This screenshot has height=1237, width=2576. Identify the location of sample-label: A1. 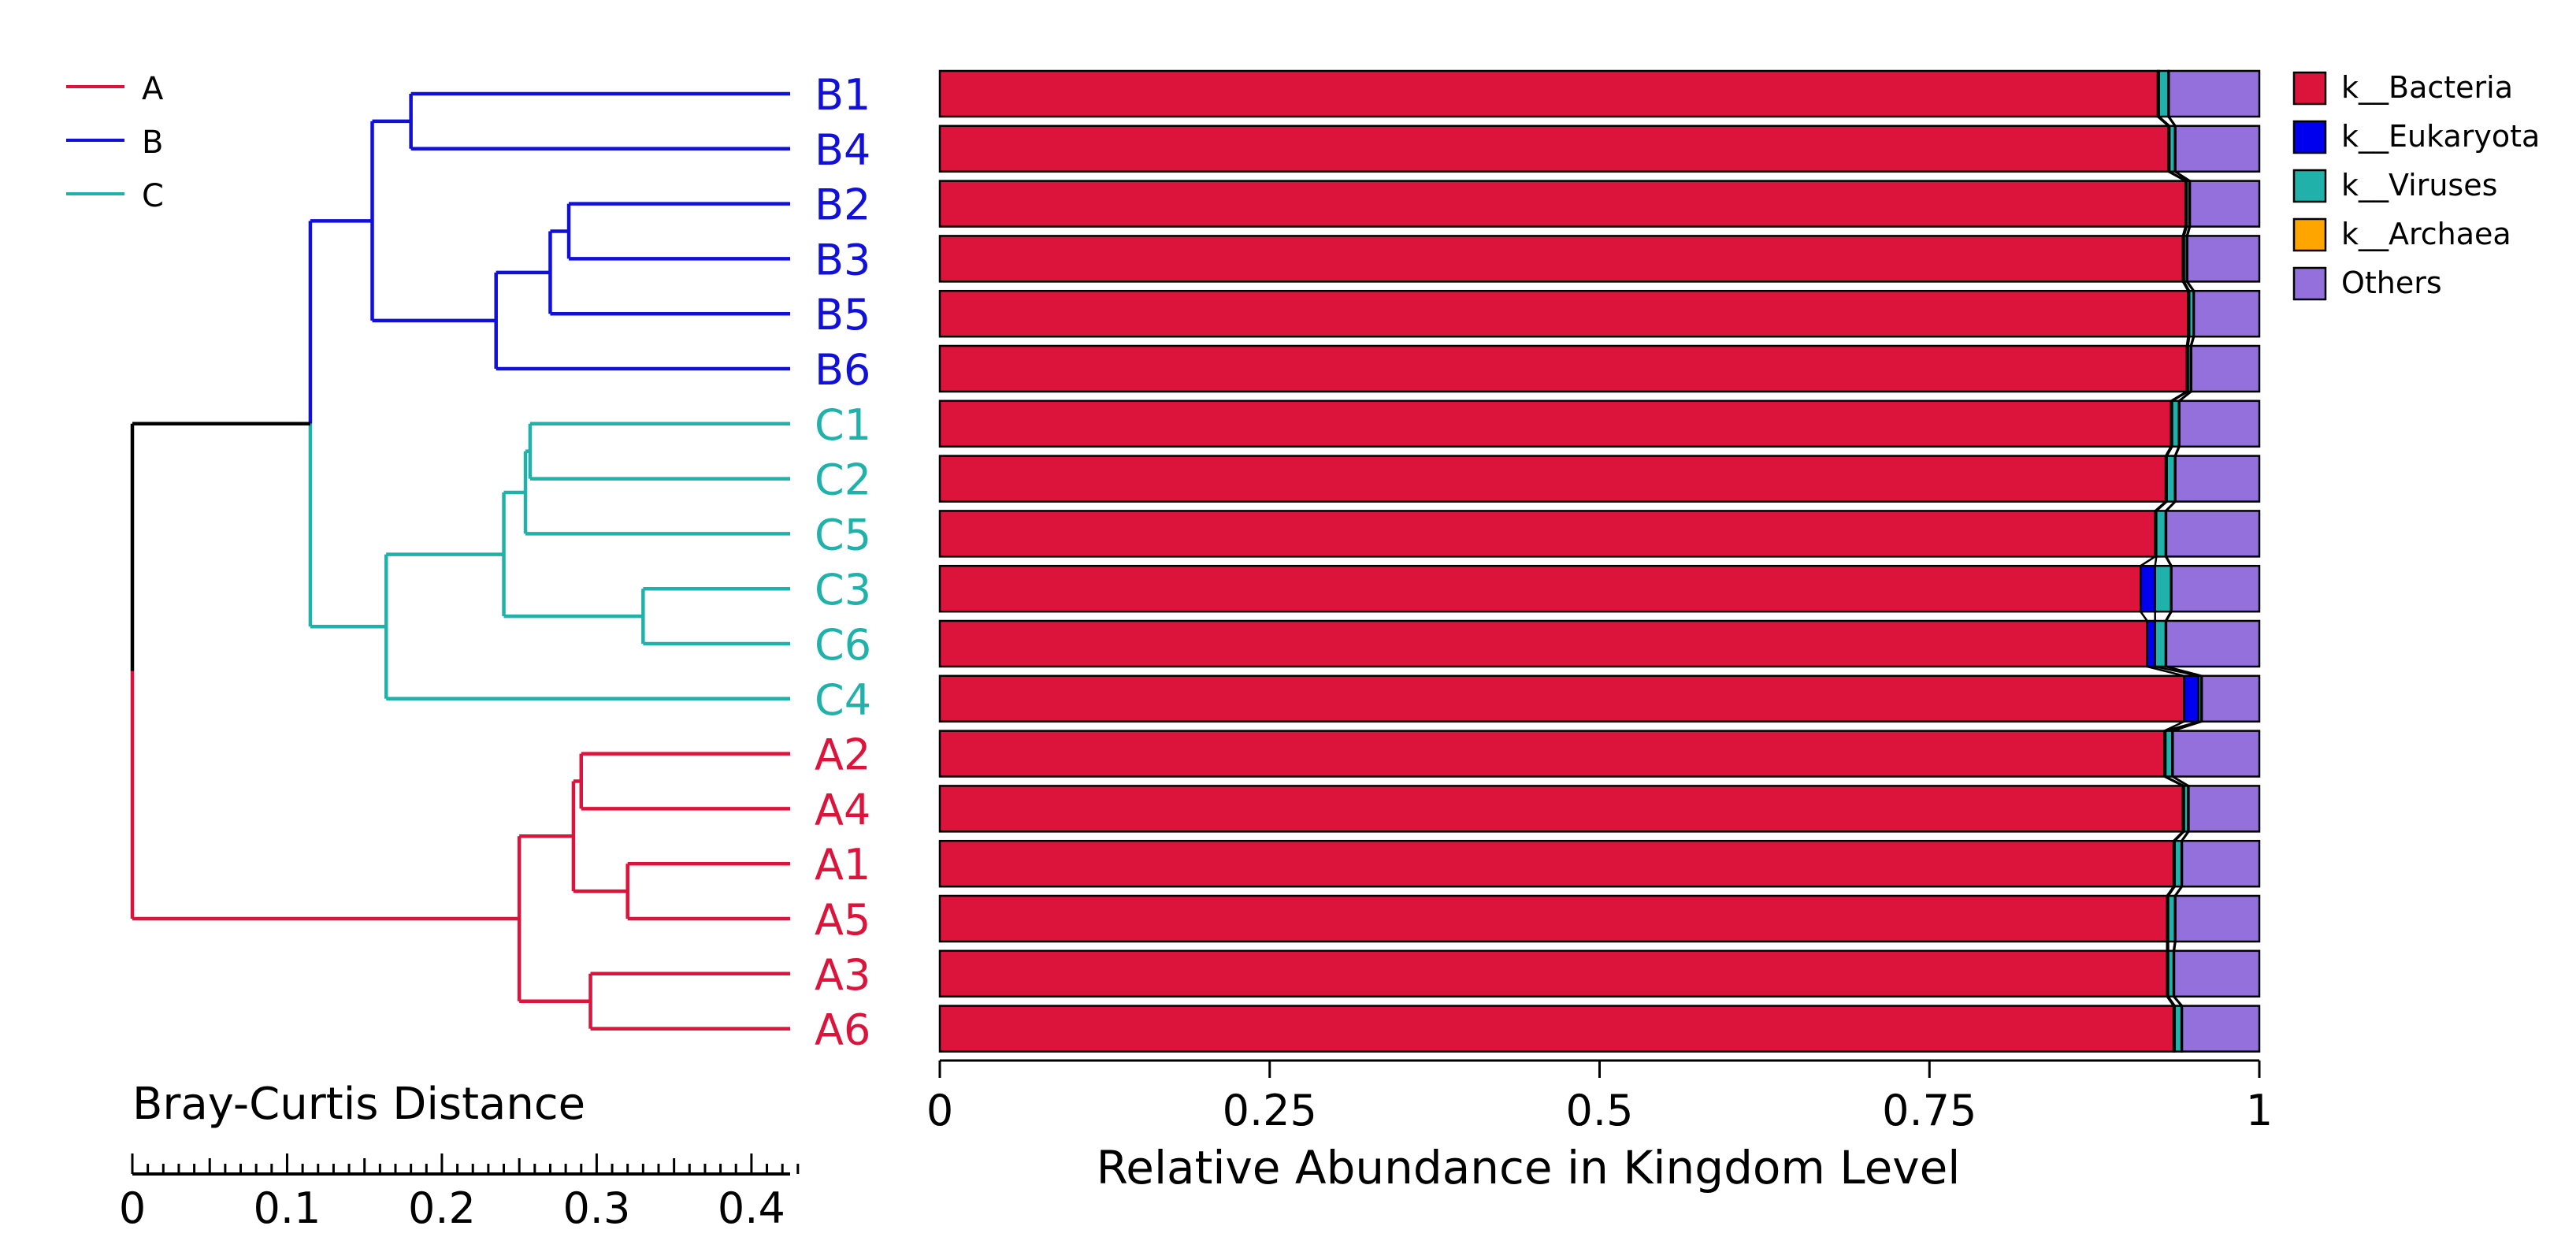
(842, 865).